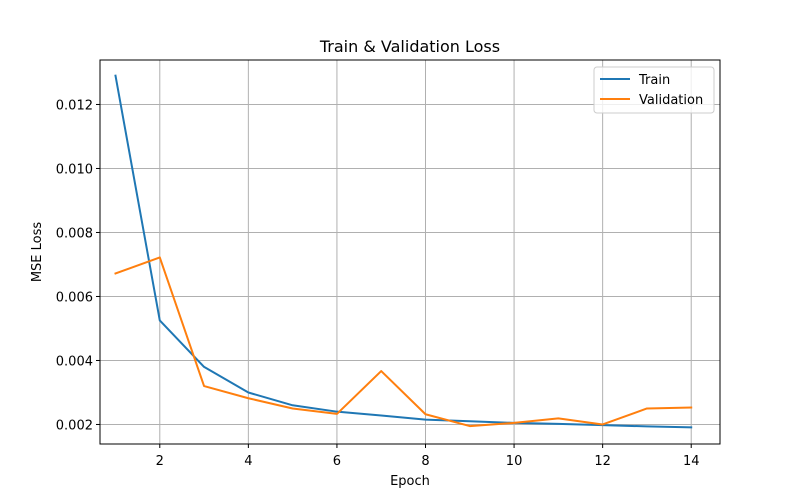  Describe the element at coordinates (654, 90) in the screenshot. I see `legend: Train Validation` at that location.